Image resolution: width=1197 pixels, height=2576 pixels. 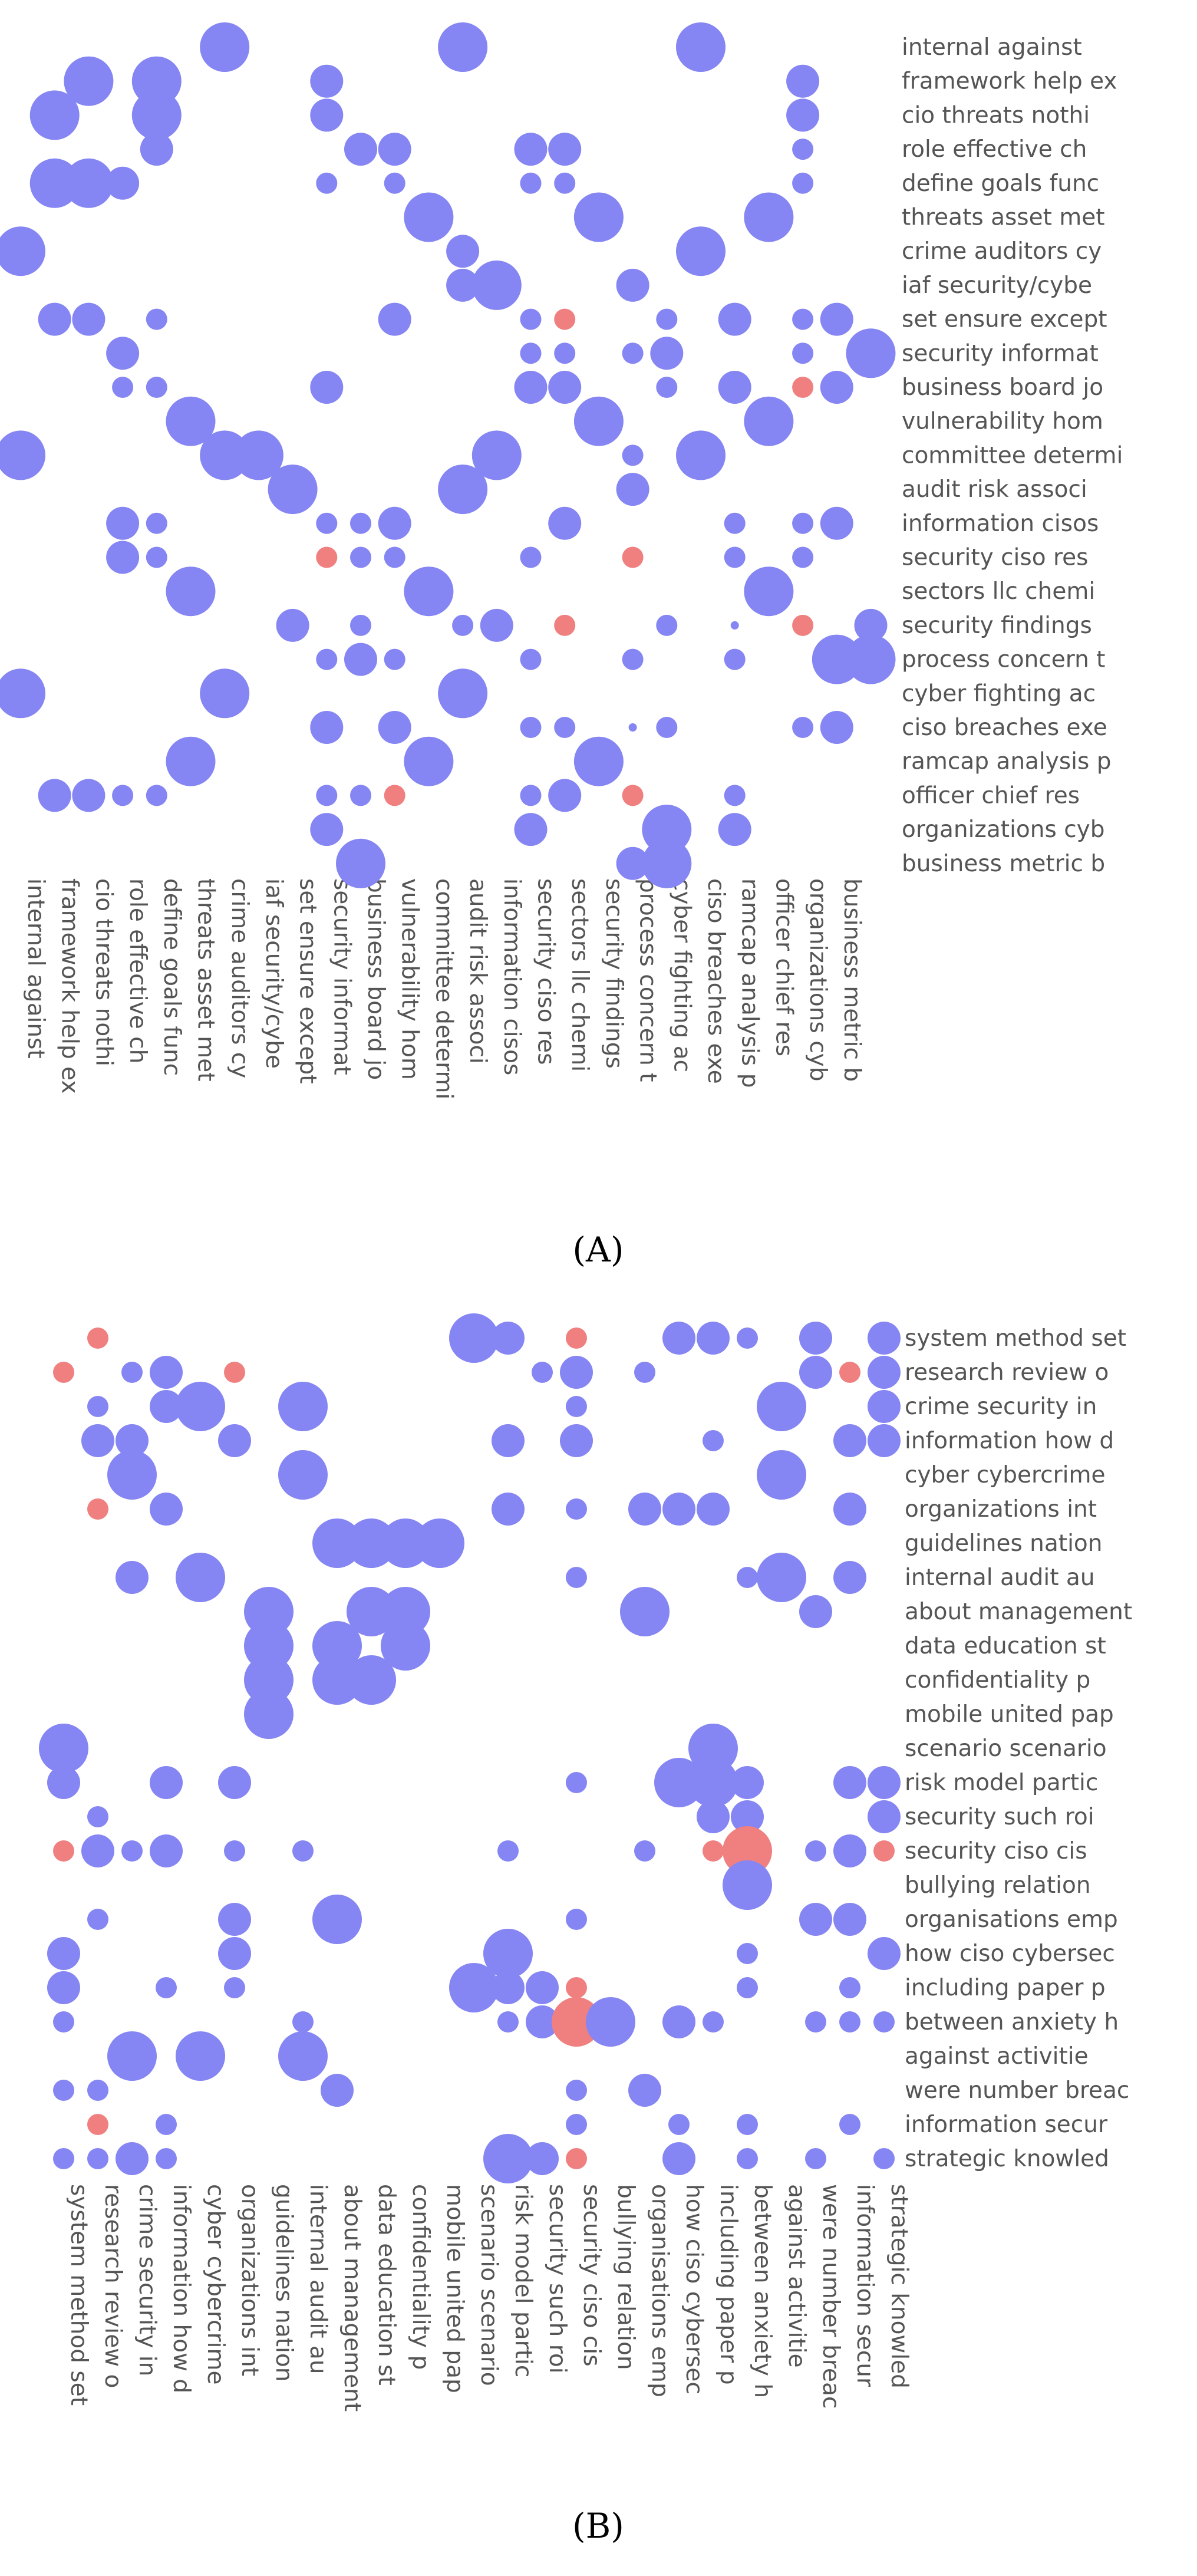 I want to click on row-label: were number breac, so click(x=1017, y=2090).